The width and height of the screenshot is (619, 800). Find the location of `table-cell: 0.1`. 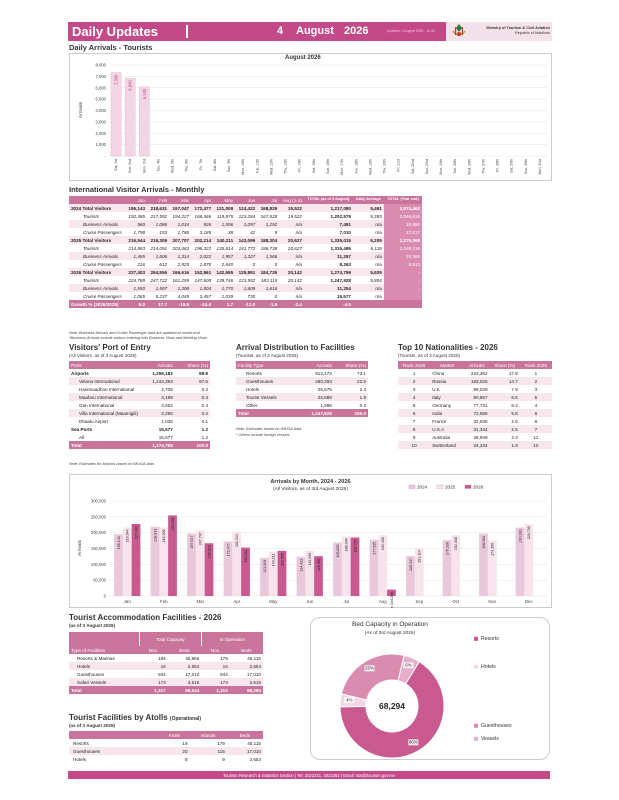

table-cell: 0.1 is located at coordinates (204, 421).